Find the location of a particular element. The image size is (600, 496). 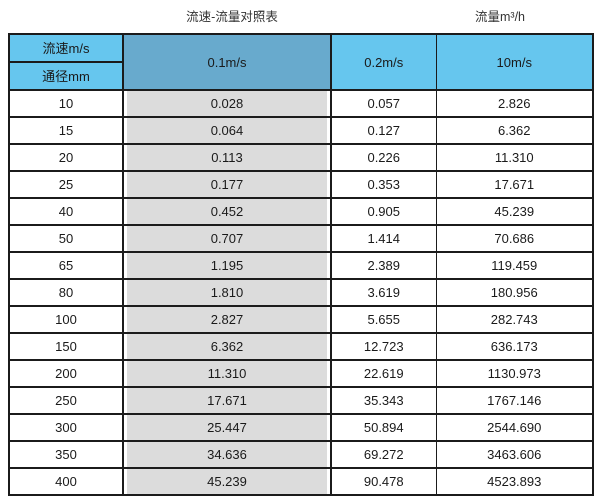

diameter-cell: 25 is located at coordinates (66, 184).